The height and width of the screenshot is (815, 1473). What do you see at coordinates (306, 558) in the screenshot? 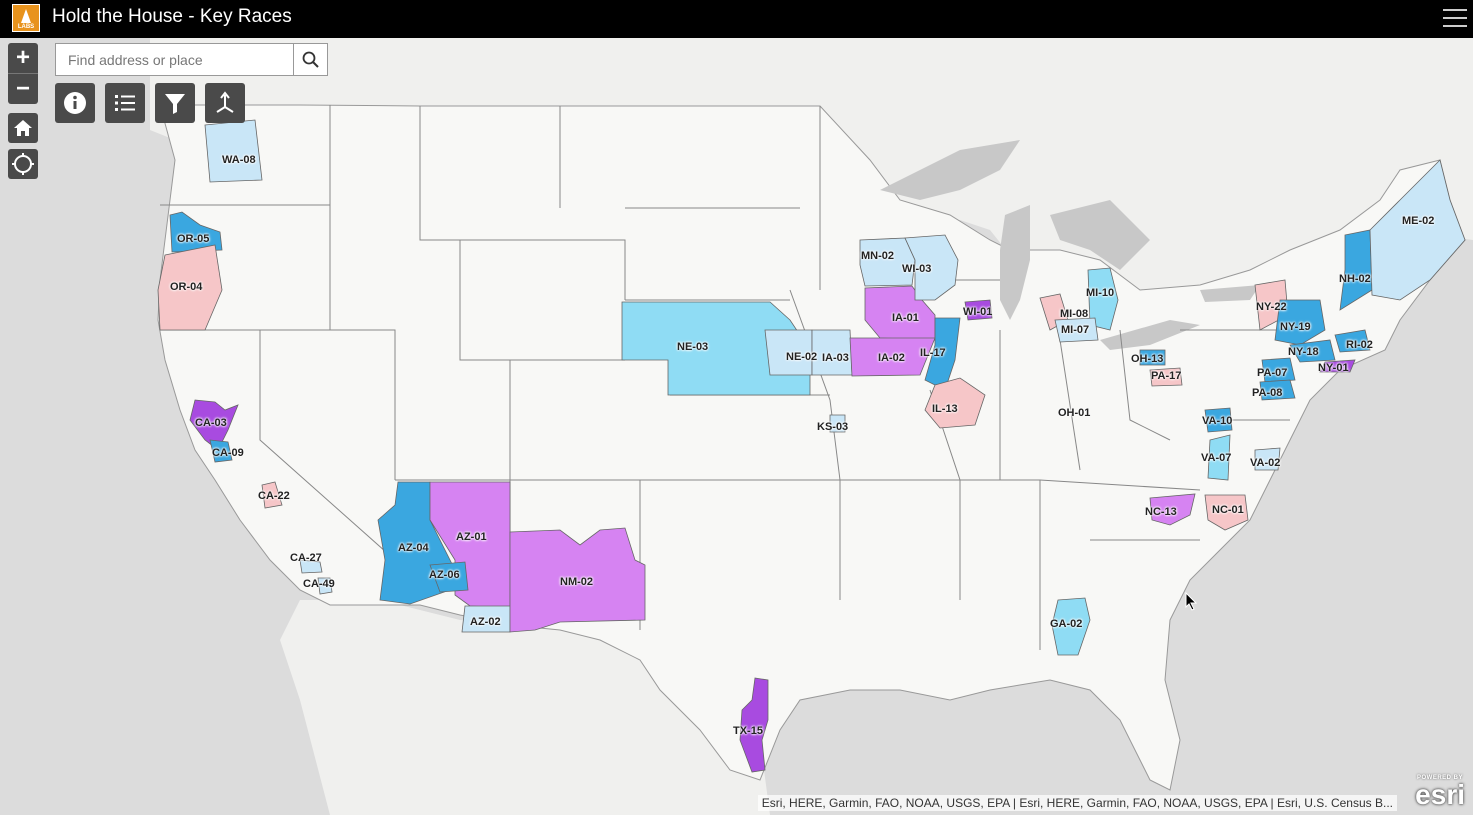
I see `label-ca-27: CA-27` at bounding box center [306, 558].